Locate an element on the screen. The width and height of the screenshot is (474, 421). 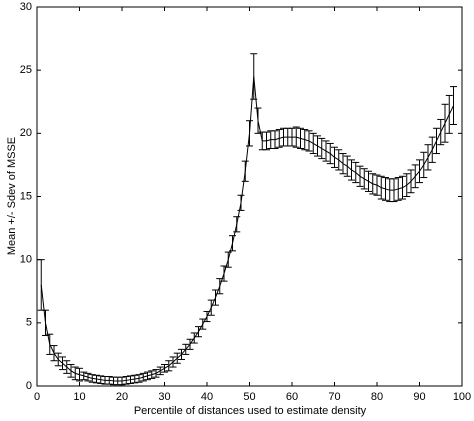
x-tick-label: 30 is located at coordinates (164, 397).